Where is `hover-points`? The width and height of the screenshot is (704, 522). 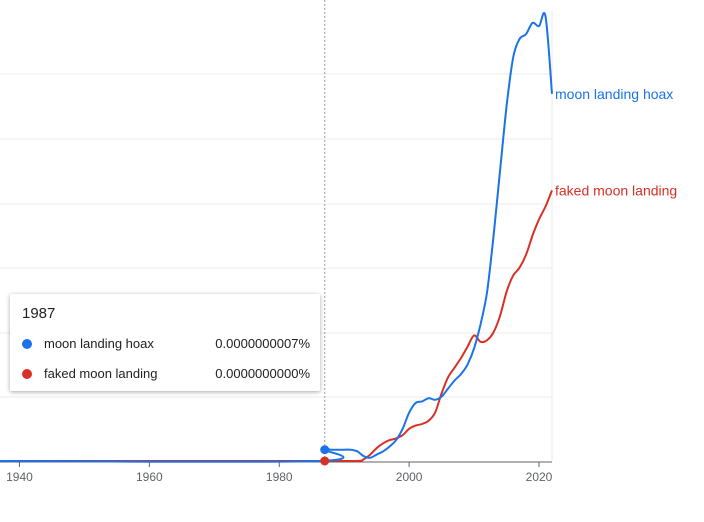 hover-points is located at coordinates (325, 455).